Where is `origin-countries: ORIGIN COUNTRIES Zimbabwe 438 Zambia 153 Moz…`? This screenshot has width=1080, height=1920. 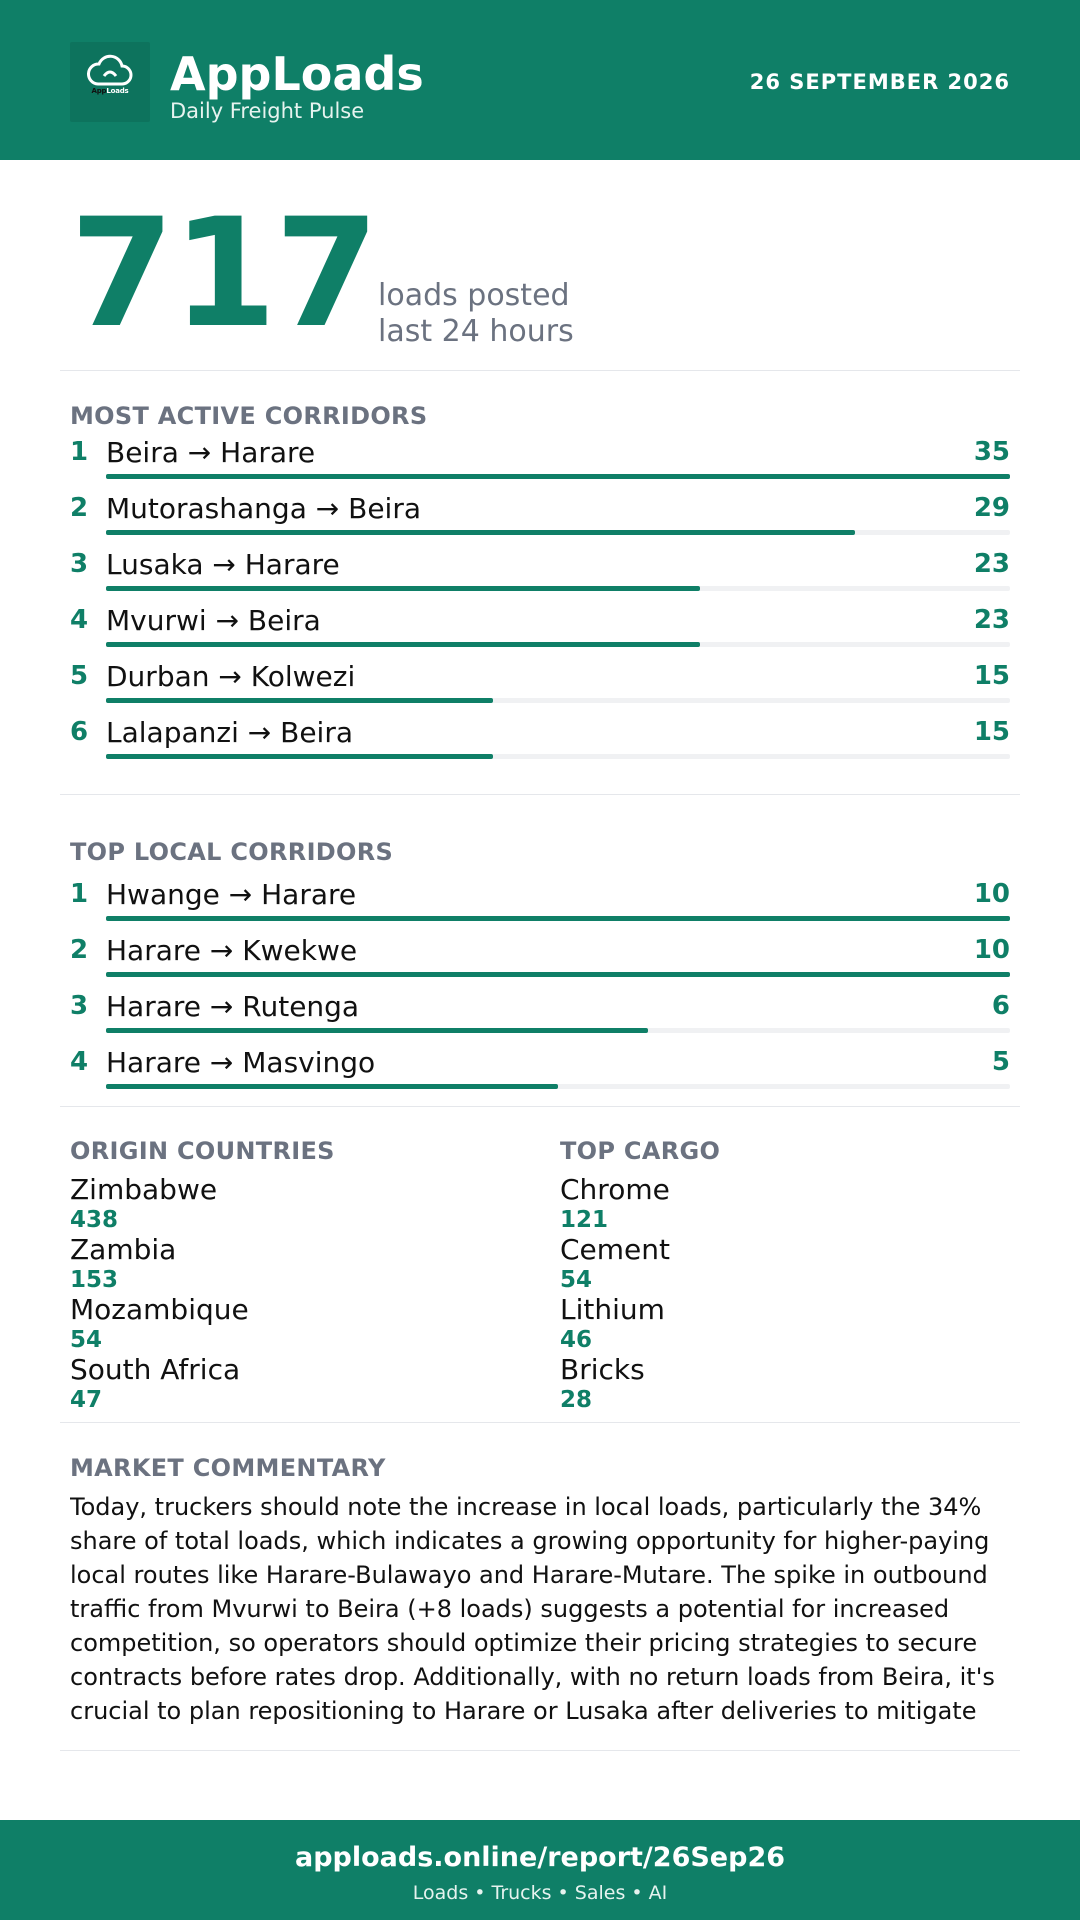
origin-countries: ORIGIN COUNTRIES Zimbabwe 438 Zambia 153 Moz… is located at coordinates (290, 1275).